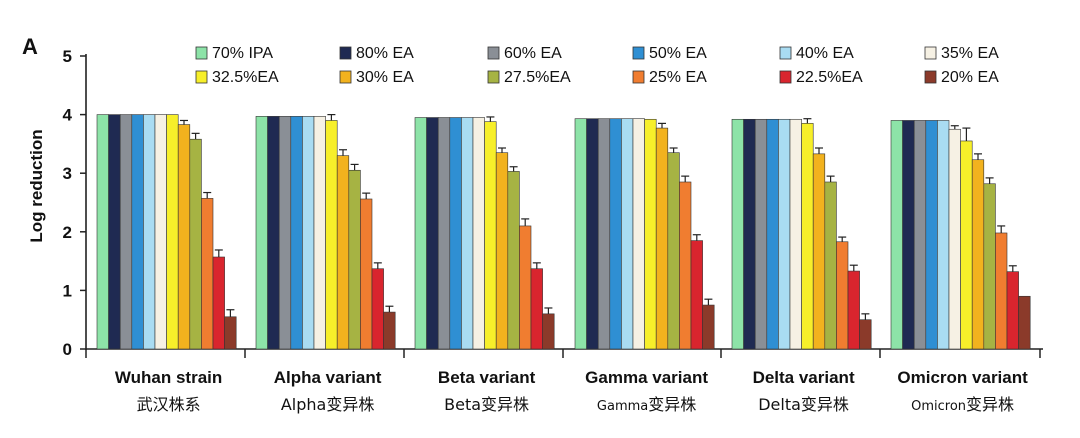  I want to click on legend-label: 25% EA, so click(678, 77).